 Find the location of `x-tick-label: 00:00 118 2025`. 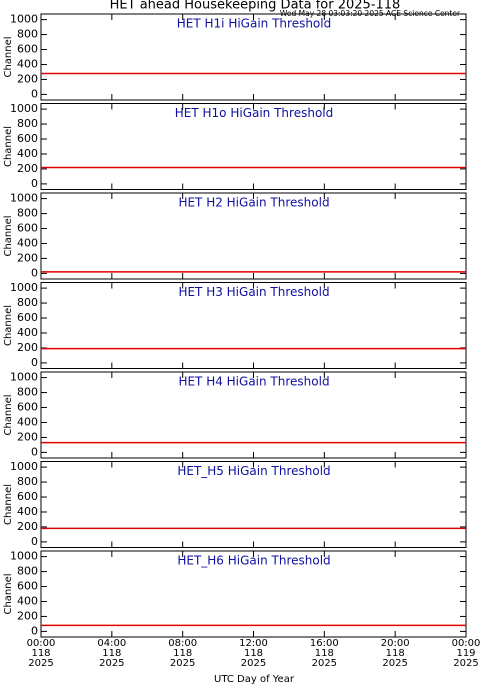

x-tick-label: 00:00 118 2025 is located at coordinates (41, 653).